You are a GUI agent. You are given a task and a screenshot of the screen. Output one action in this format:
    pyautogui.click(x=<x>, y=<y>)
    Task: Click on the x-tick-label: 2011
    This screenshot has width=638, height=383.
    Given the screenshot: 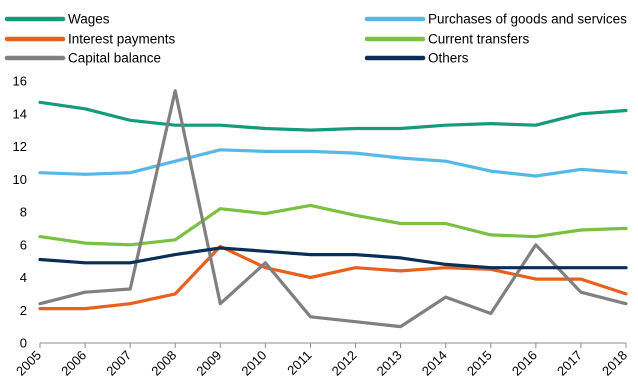 What is the action you would take?
    pyautogui.click(x=299, y=363)
    